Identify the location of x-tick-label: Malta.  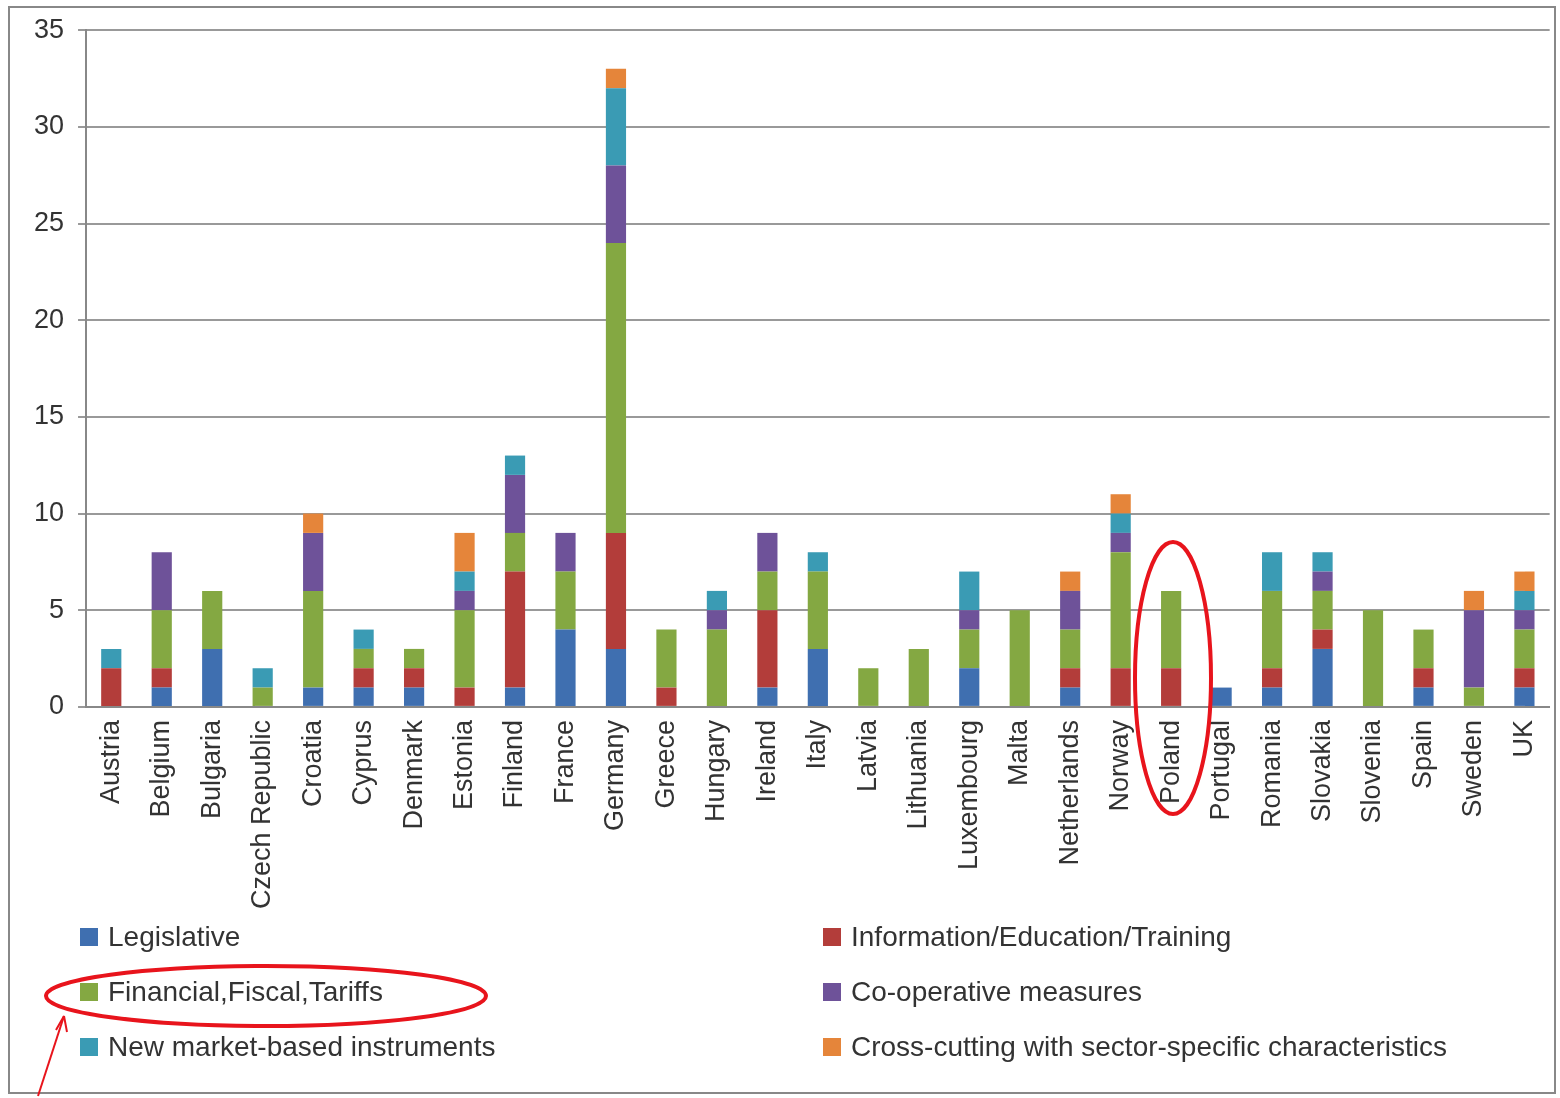
(1018, 752).